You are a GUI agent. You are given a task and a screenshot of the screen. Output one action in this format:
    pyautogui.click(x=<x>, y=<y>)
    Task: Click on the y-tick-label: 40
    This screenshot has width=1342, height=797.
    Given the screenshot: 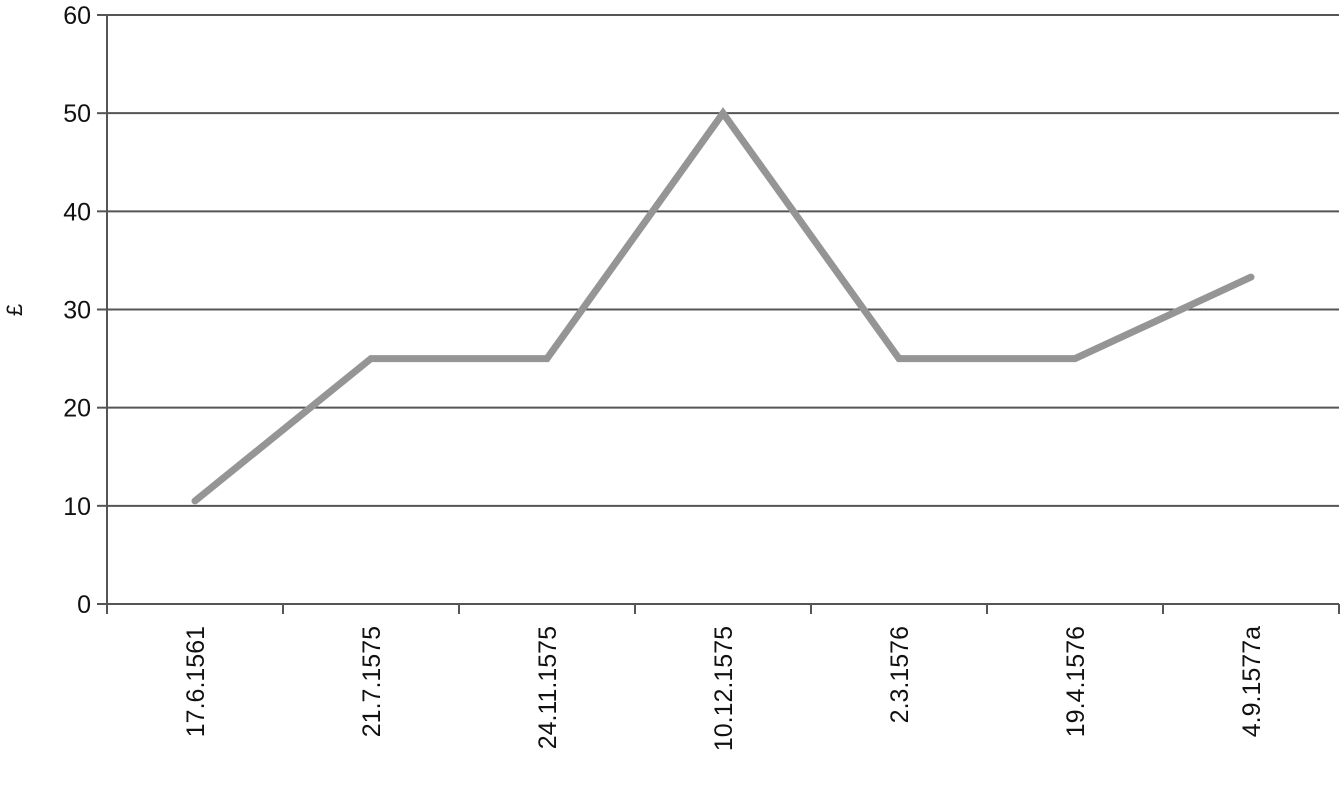 What is the action you would take?
    pyautogui.click(x=77, y=212)
    